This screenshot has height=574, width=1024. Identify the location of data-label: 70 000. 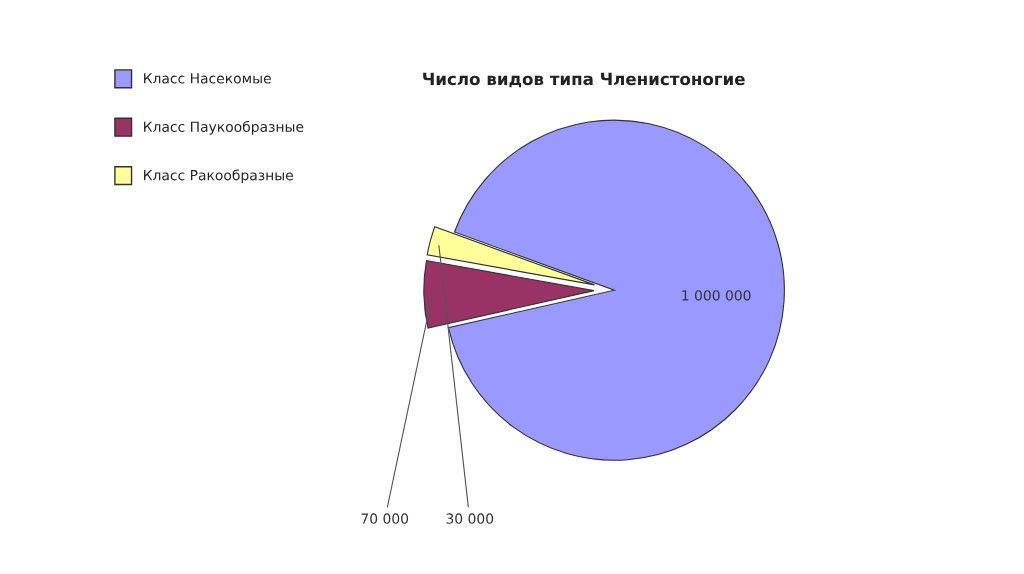
(385, 518).